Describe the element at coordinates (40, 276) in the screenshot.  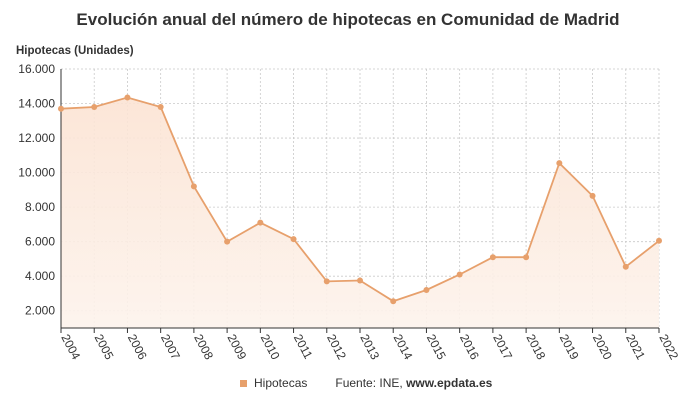
I see `y-tick-label: 4.000` at that location.